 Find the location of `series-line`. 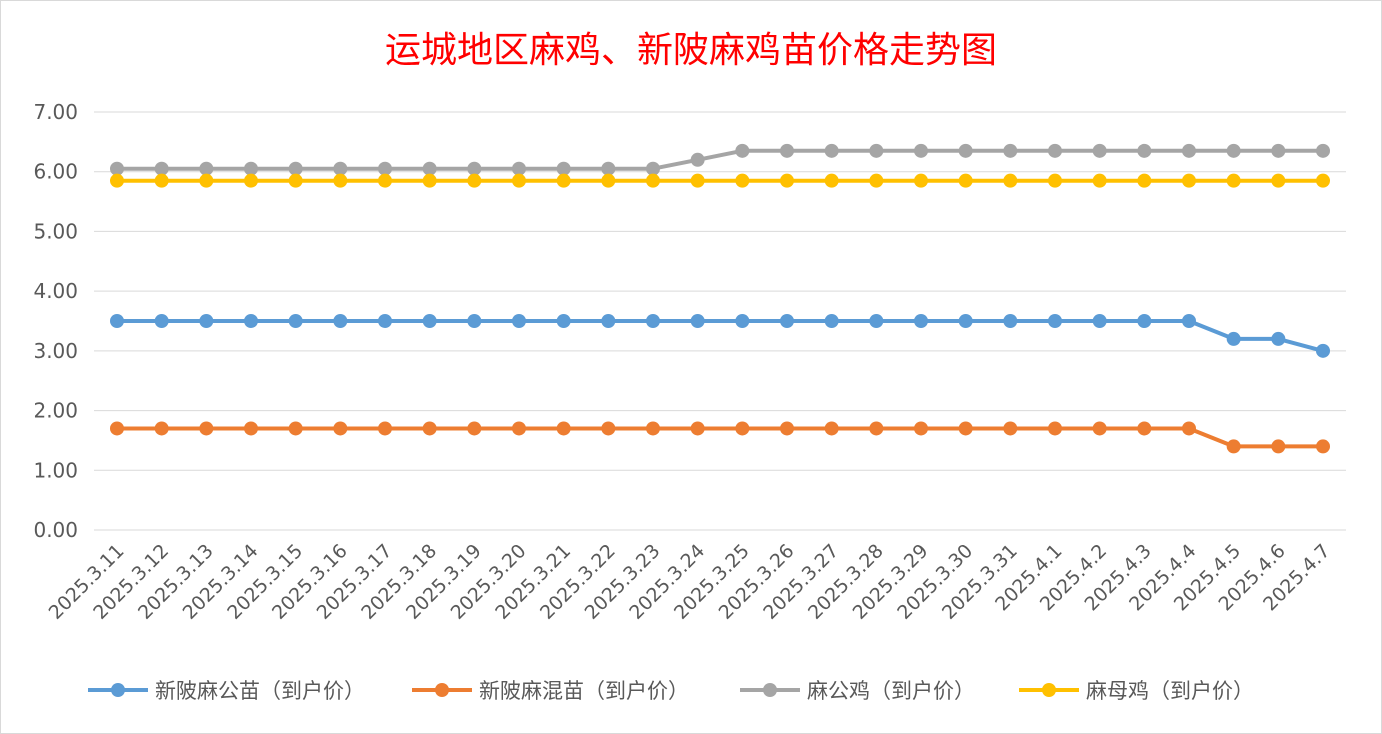

series-line is located at coordinates (720, 336).